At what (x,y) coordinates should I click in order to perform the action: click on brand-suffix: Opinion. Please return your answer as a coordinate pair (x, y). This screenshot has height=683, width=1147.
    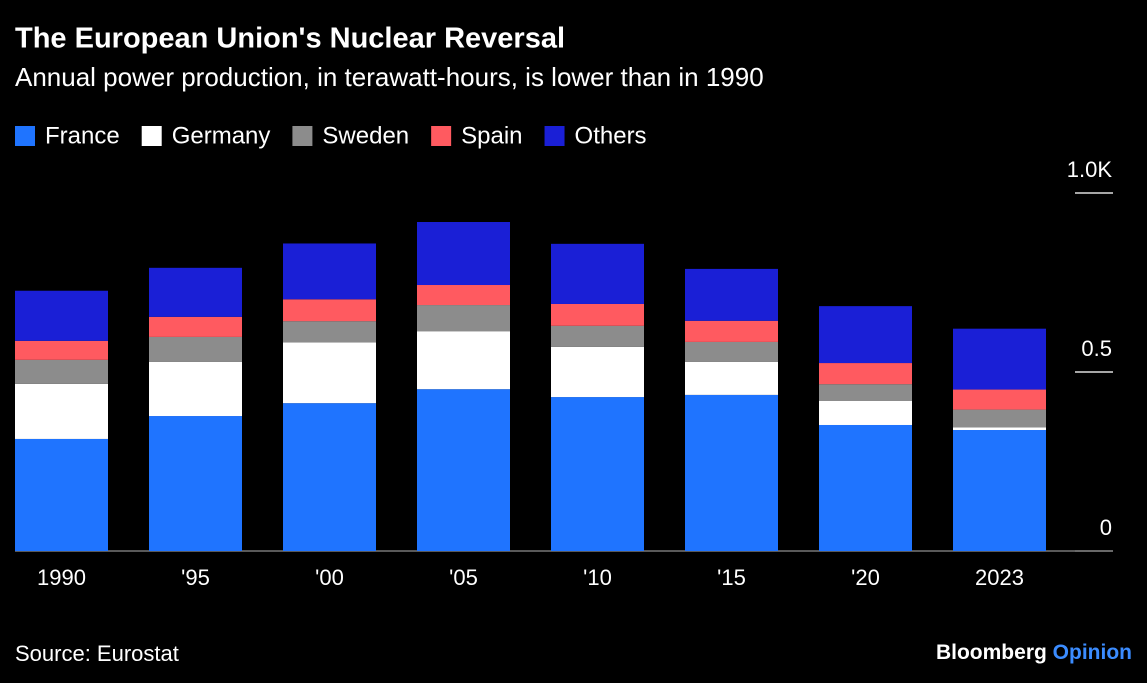
    Looking at the image, I should click on (1092, 652).